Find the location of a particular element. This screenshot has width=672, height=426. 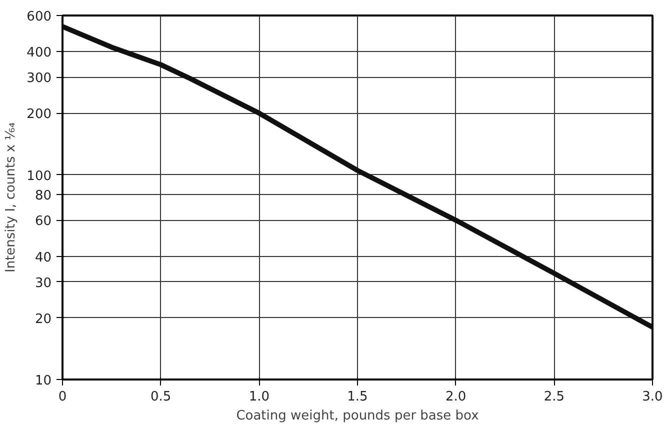

y-tick-label: 20 is located at coordinates (43, 319).